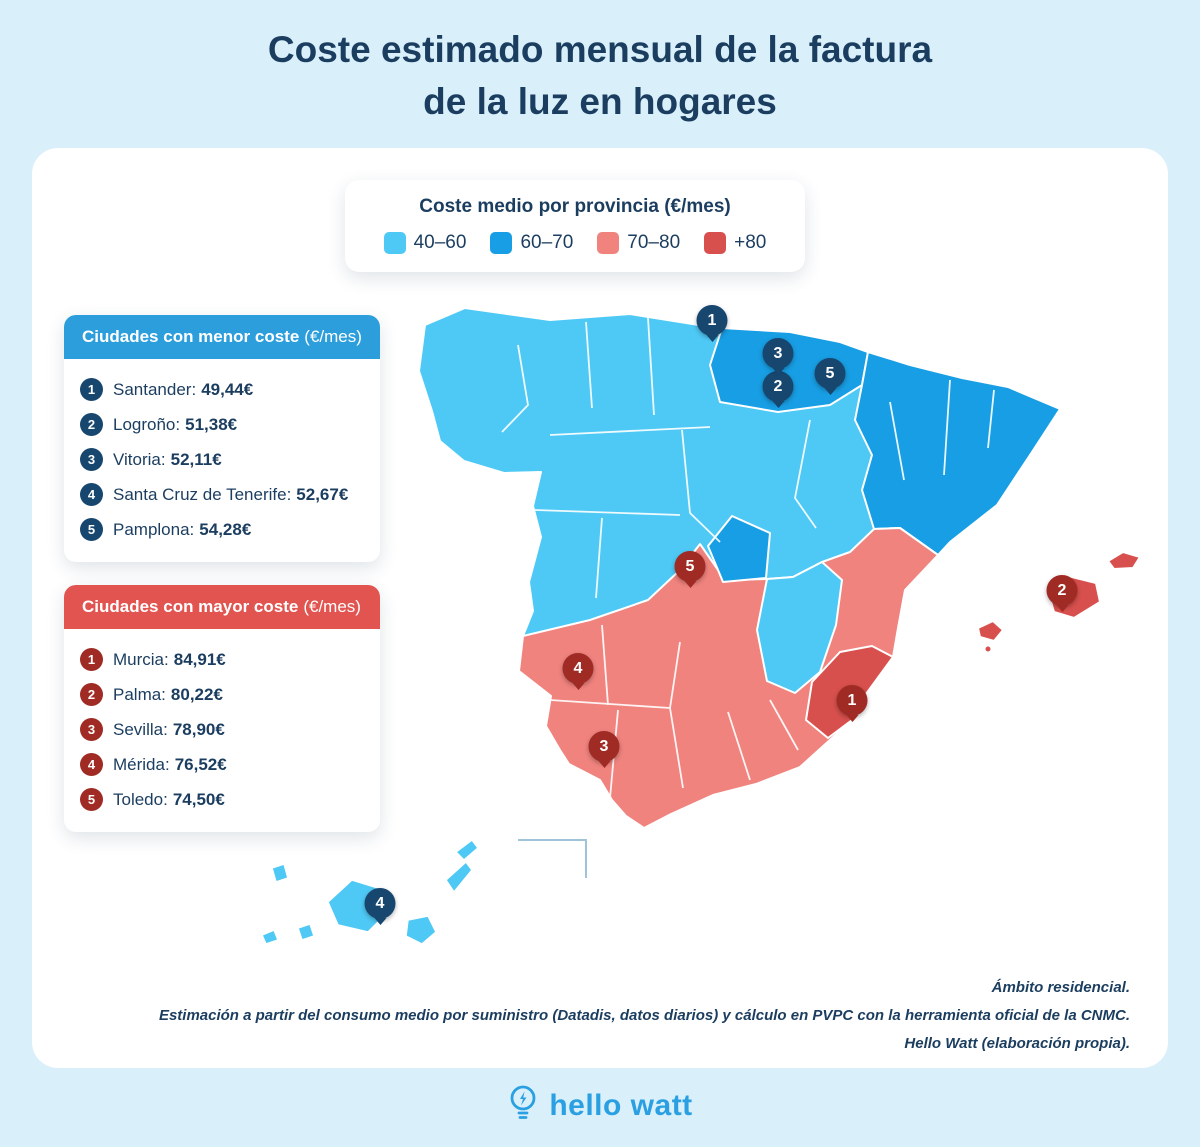 Image resolution: width=1200 pixels, height=1147 pixels. Describe the element at coordinates (600, 49) in the screenshot. I see `page-title-line1: Coste estimado mensual de la factura` at that location.